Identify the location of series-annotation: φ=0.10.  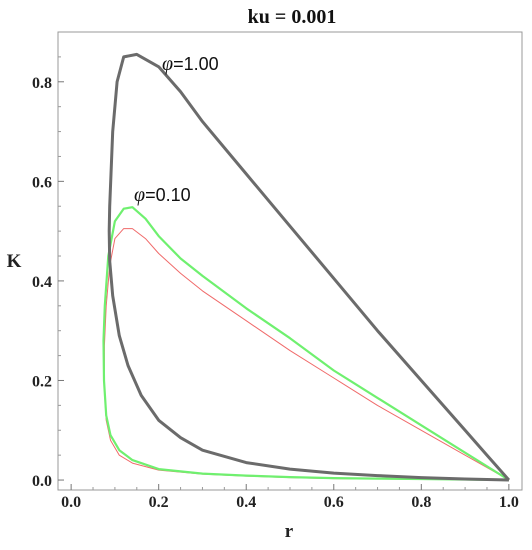
(162, 195).